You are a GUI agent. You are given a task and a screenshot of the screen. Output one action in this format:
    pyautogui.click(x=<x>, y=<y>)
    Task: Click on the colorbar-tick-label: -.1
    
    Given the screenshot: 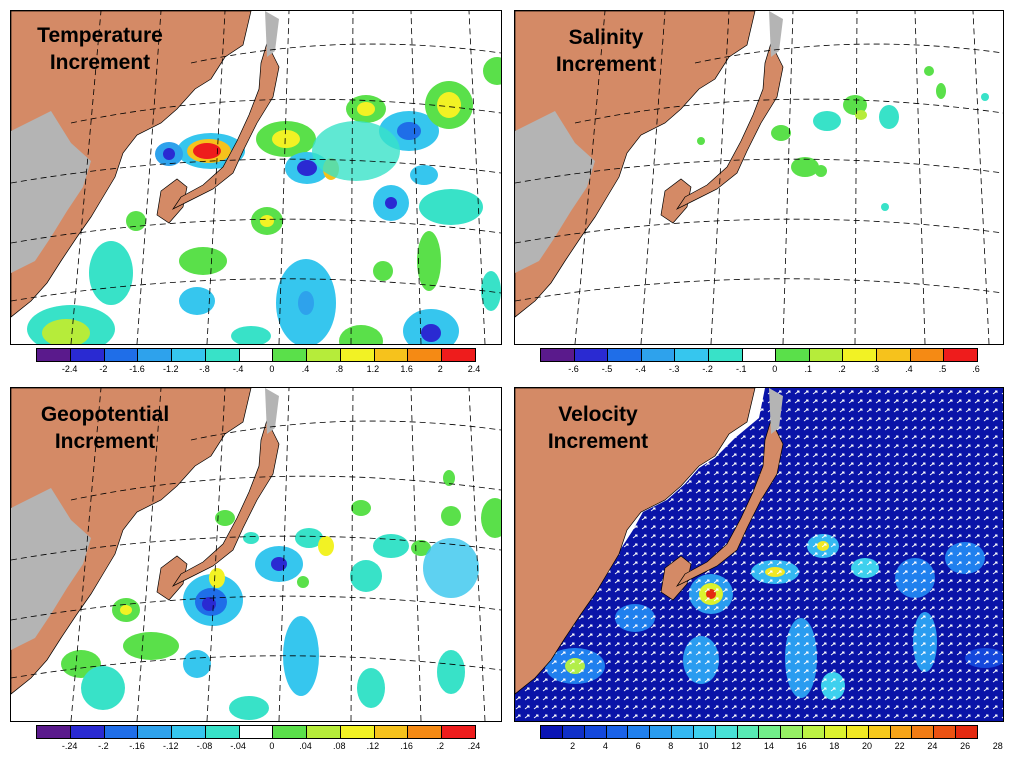 What is the action you would take?
    pyautogui.click(x=741, y=369)
    